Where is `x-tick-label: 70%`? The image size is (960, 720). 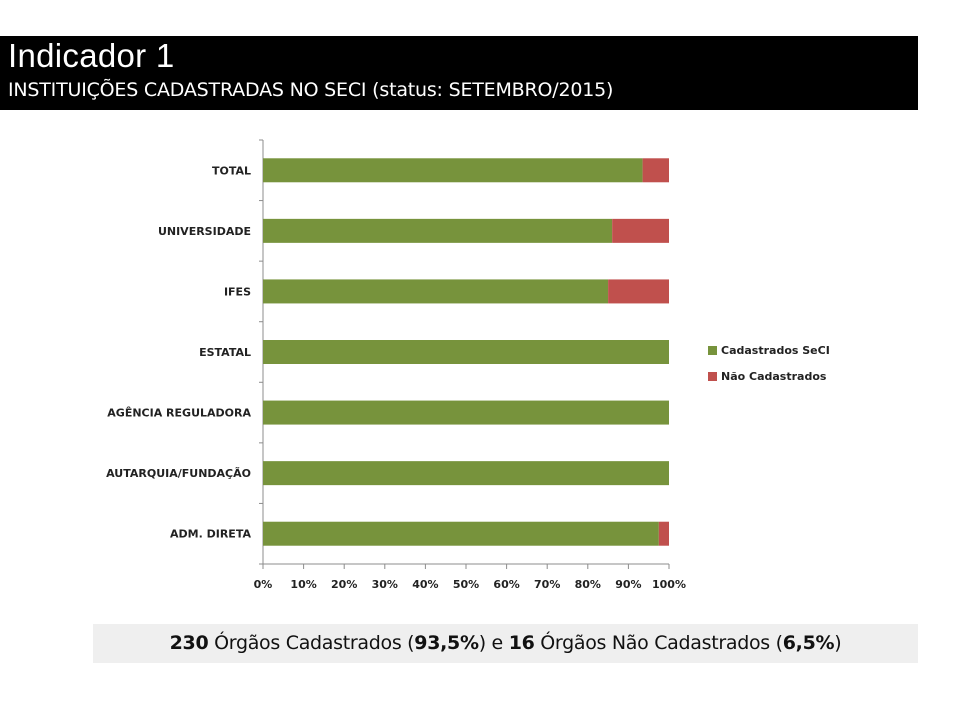 x-tick-label: 70% is located at coordinates (547, 584).